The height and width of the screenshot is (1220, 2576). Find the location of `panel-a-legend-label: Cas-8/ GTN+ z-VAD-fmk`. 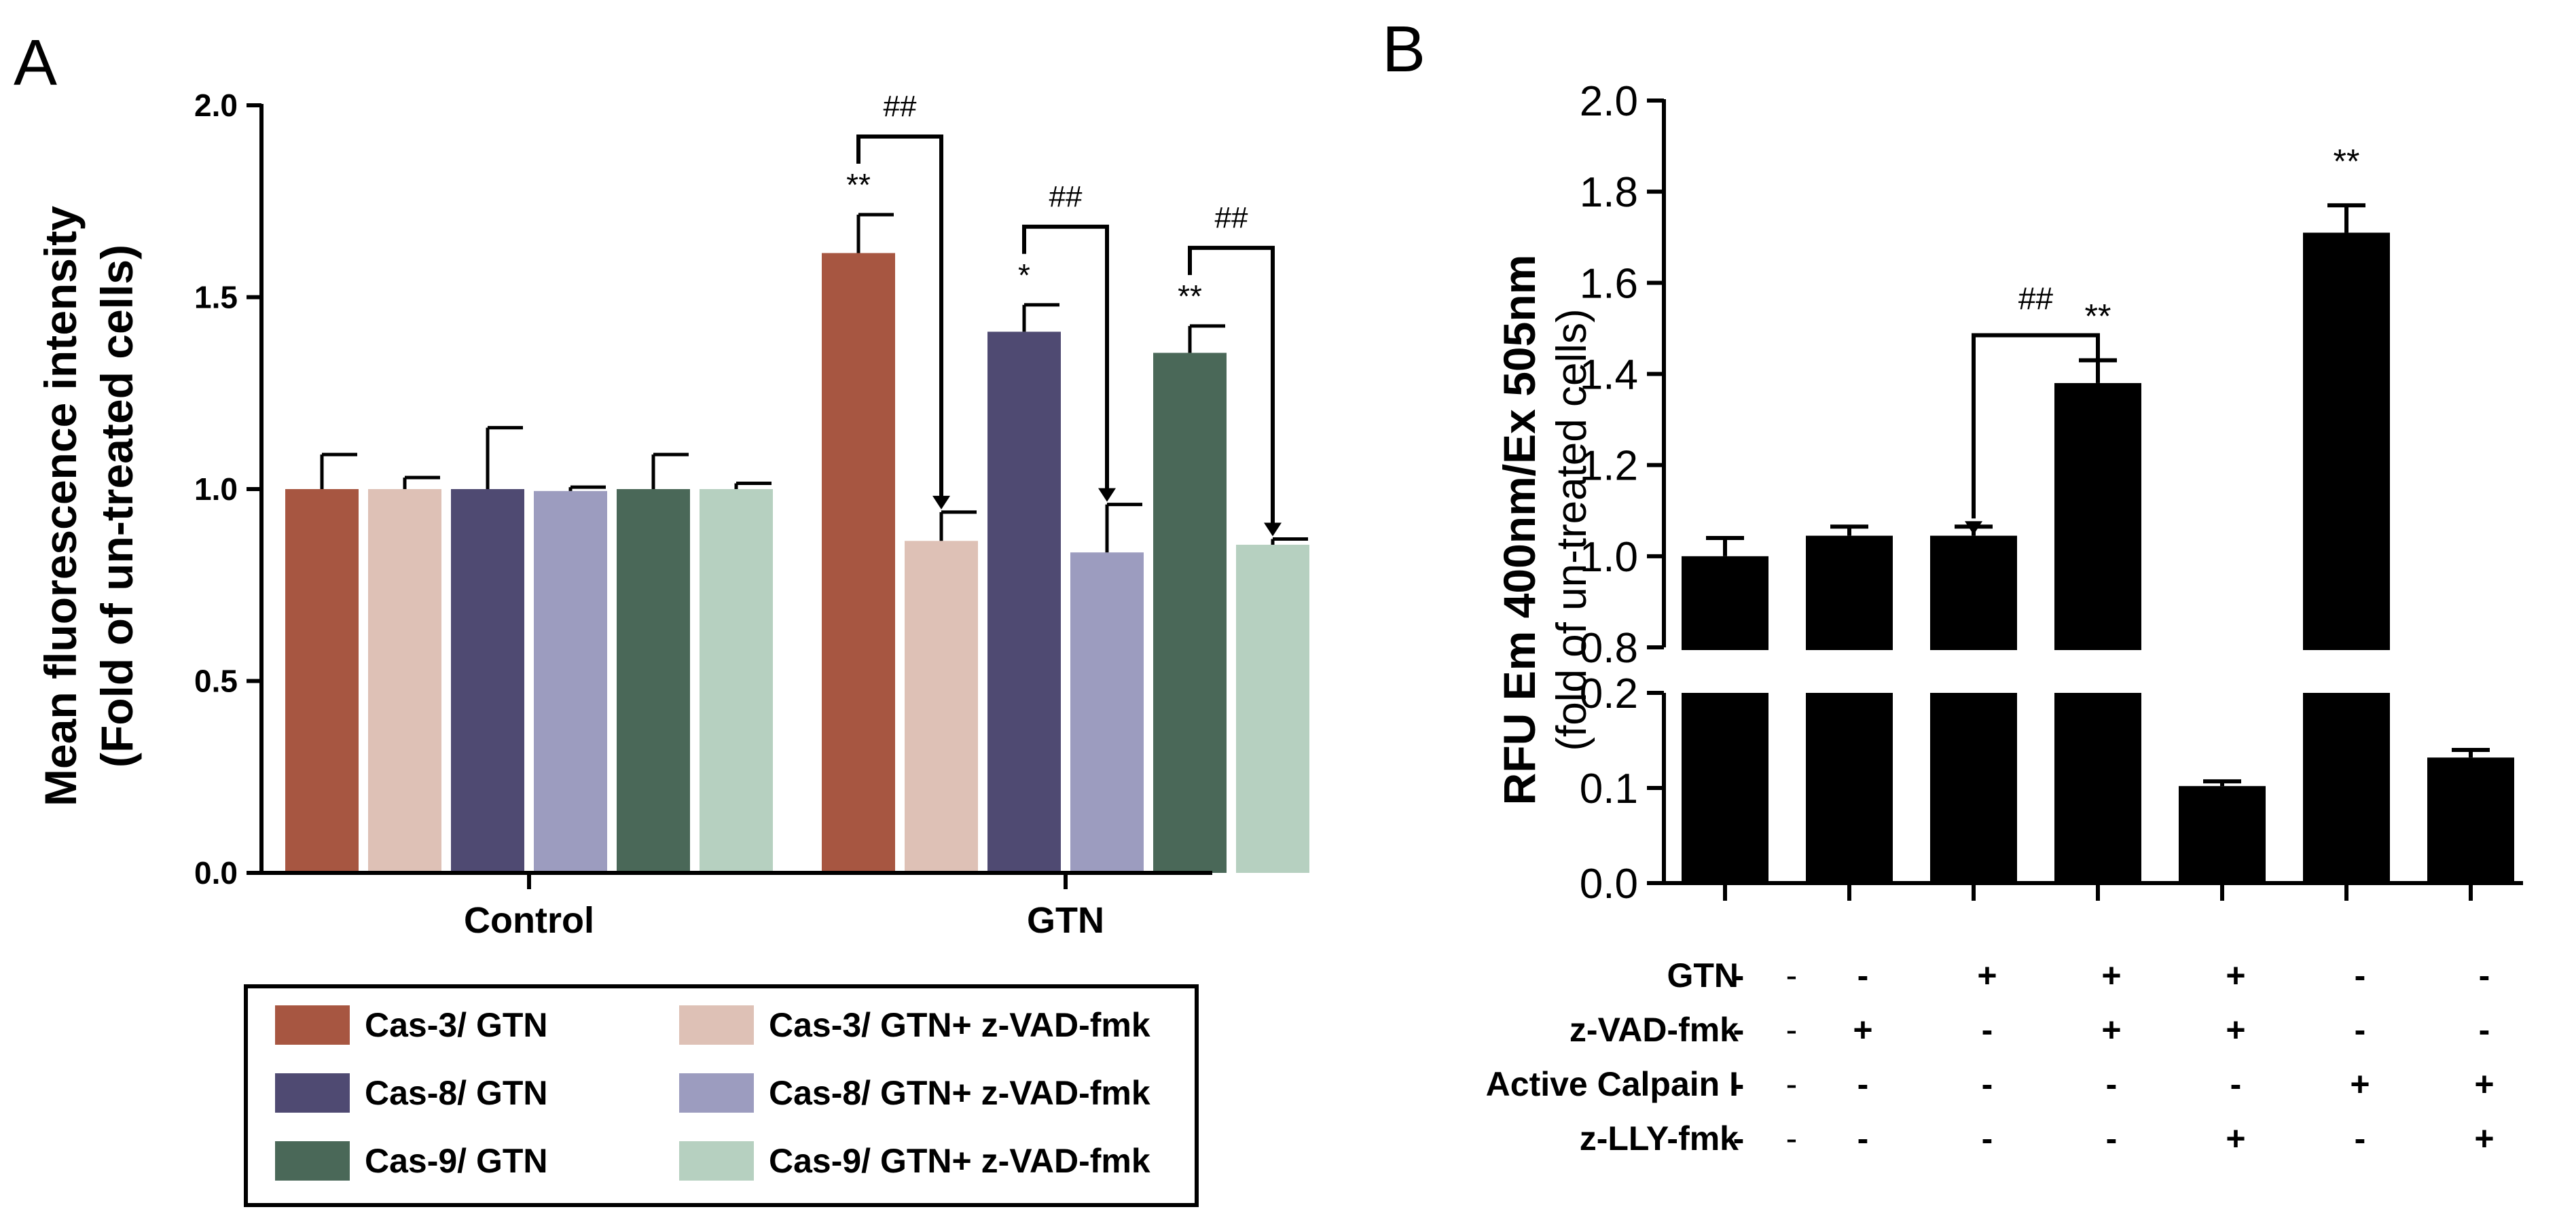

panel-a-legend-label: Cas-8/ GTN+ z-VAD-fmk is located at coordinates (959, 1093).